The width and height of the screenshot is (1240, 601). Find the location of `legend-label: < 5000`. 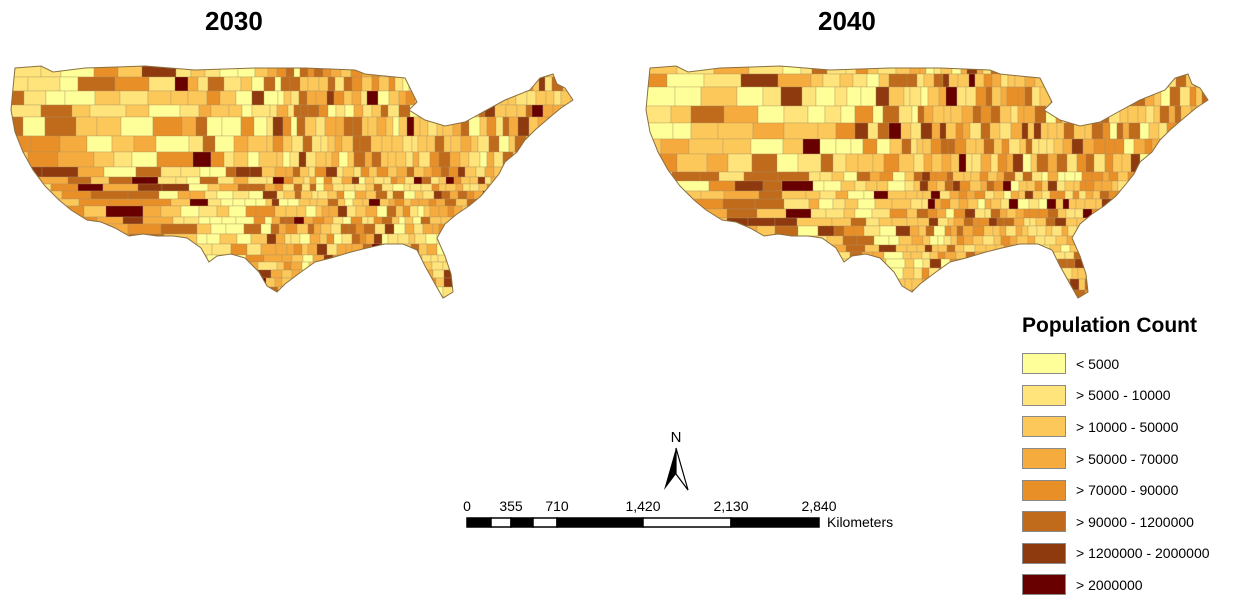

legend-label: < 5000 is located at coordinates (1098, 363).